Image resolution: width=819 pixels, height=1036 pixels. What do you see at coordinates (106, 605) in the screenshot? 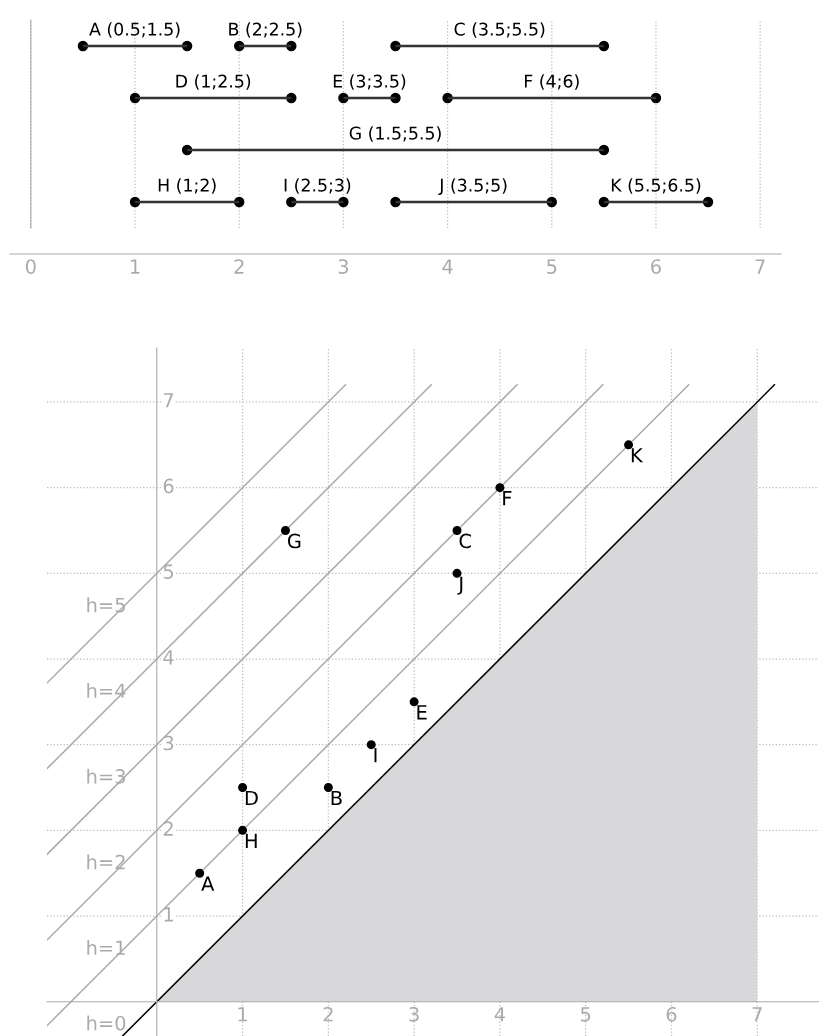
I see `series-label: h=5` at bounding box center [106, 605].